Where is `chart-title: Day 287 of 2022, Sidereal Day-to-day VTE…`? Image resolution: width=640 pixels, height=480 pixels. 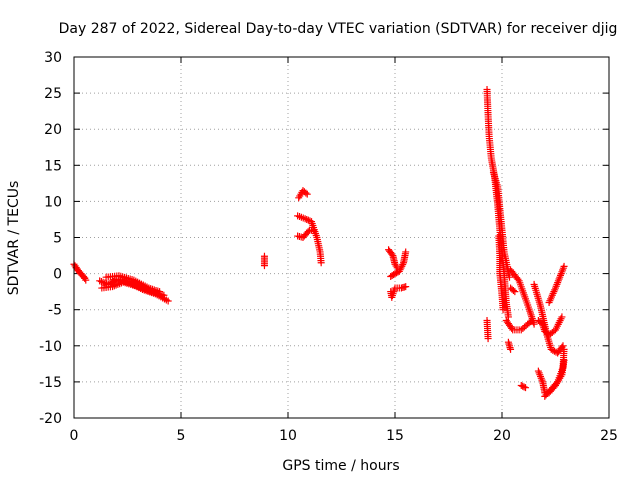 chart-title: Day 287 of 2022, Sidereal Day-to-day VTE… is located at coordinates (338, 29).